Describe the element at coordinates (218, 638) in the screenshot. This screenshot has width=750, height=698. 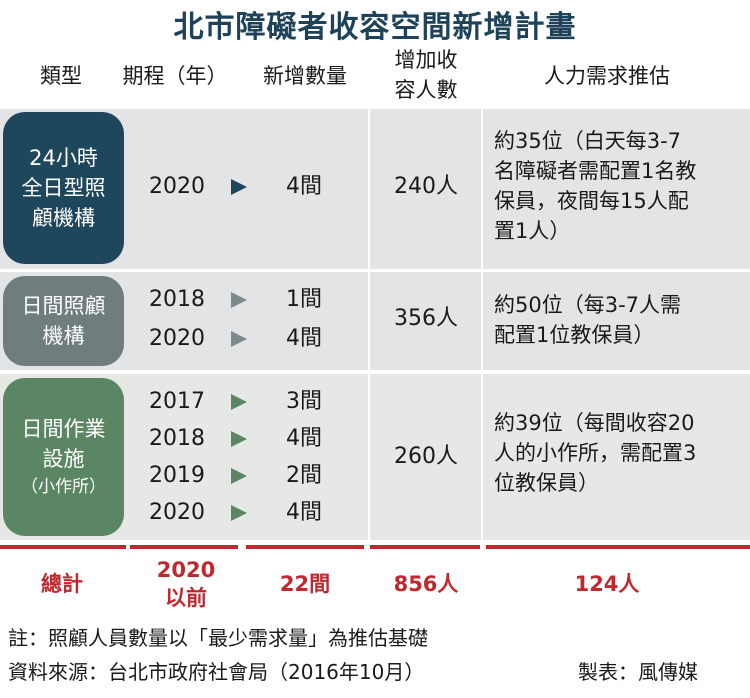
I see `footnote: 註：照顧人員數量以「最少需求量」為推估基礎` at that location.